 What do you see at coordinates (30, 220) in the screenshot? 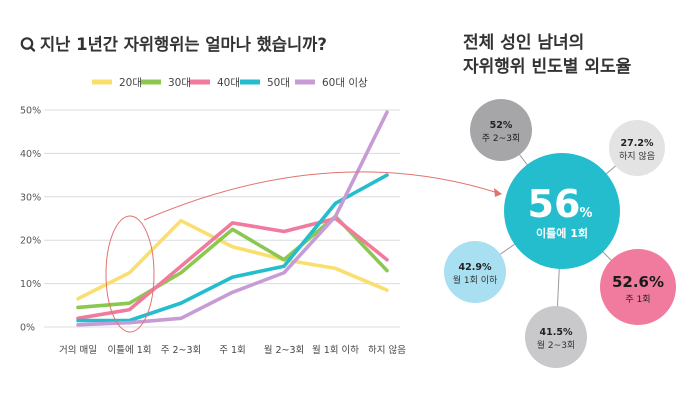
I see `y-axis-tick-labels: 0% 10% 20% 30% 40% 50%` at bounding box center [30, 220].